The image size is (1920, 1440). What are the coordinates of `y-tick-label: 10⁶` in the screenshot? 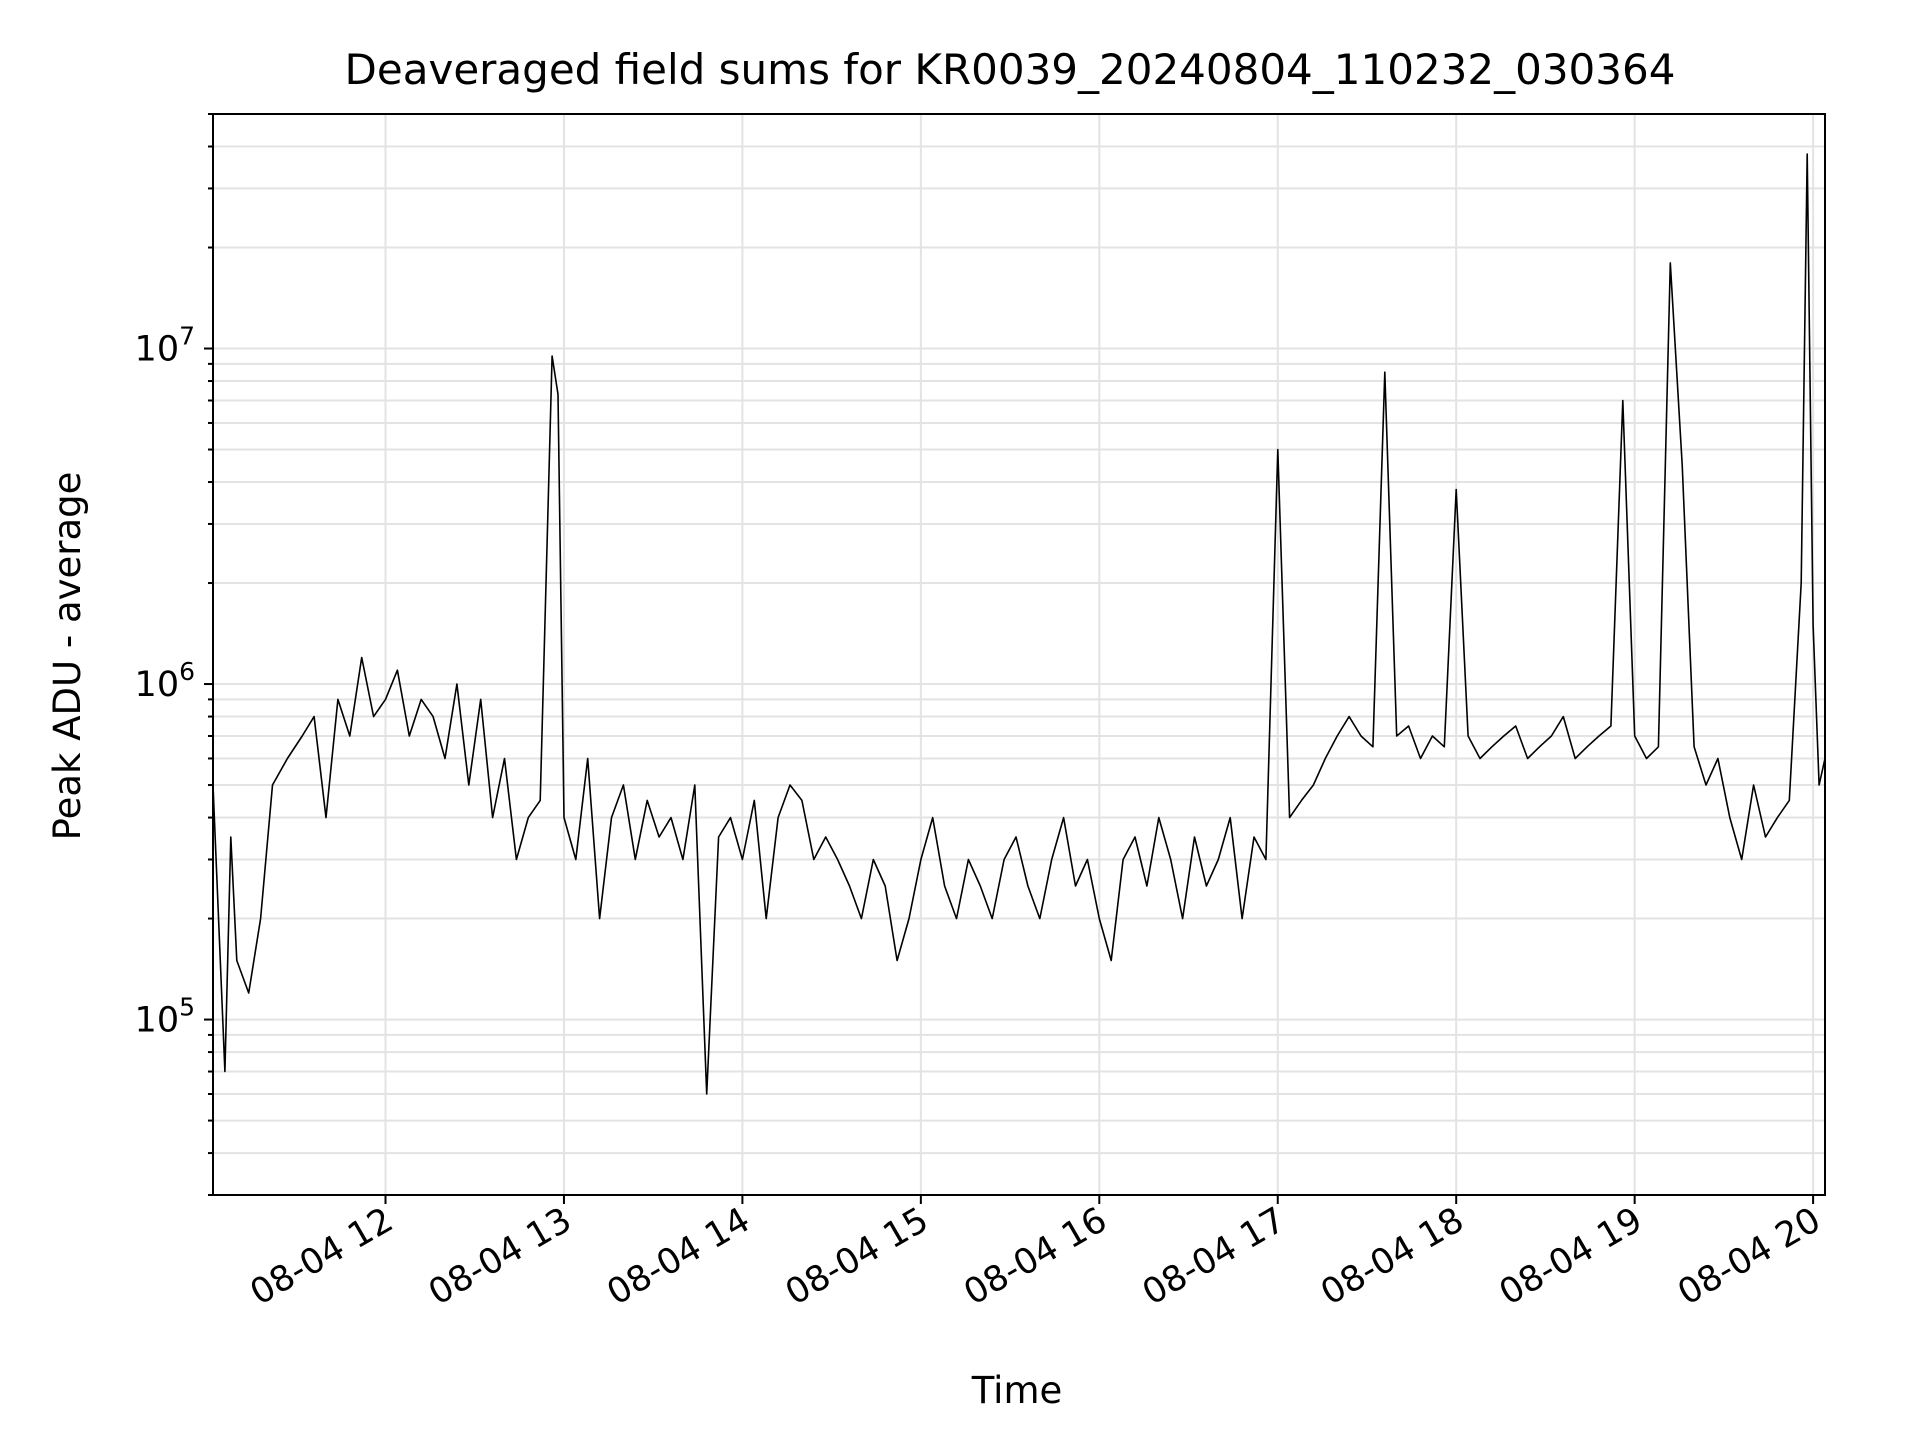 It's located at (165, 681).